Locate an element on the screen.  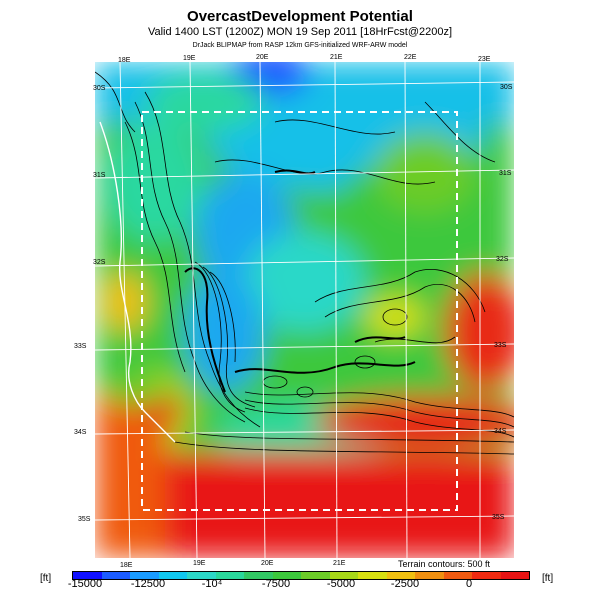
lat-tick-left: 31S is located at coordinates (99, 175).